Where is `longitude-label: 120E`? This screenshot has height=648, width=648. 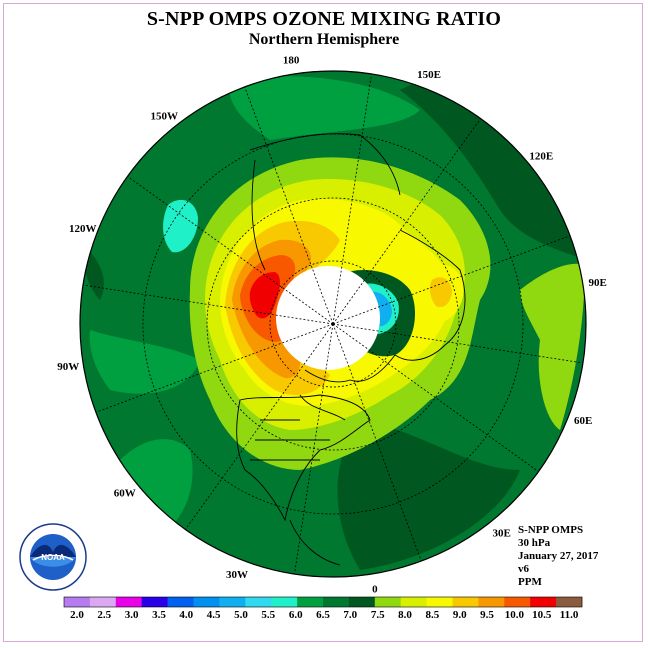
longitude-label: 120E is located at coordinates (541, 156).